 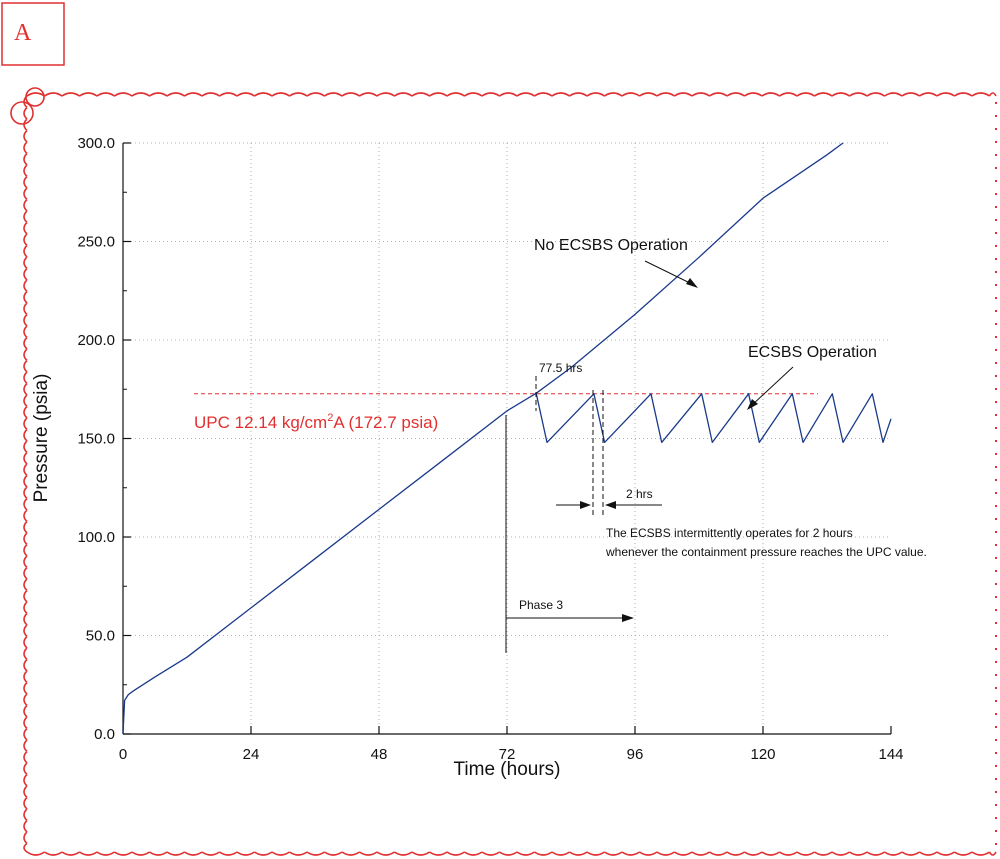 What do you see at coordinates (611, 245) in the screenshot?
I see `no-ecsbs-label: No ECSBS Operation` at bounding box center [611, 245].